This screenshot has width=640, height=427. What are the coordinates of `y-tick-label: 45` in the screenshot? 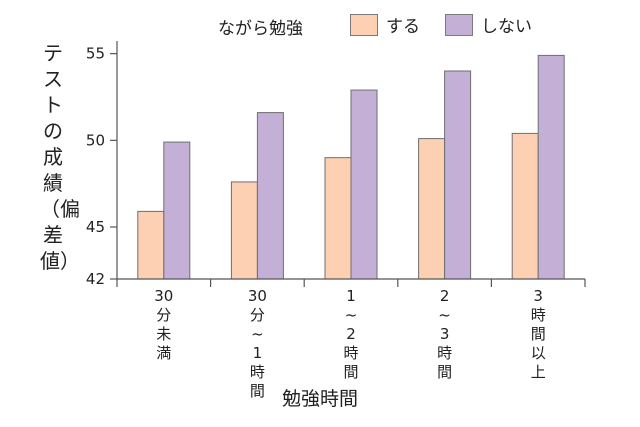 It's located at (95, 227).